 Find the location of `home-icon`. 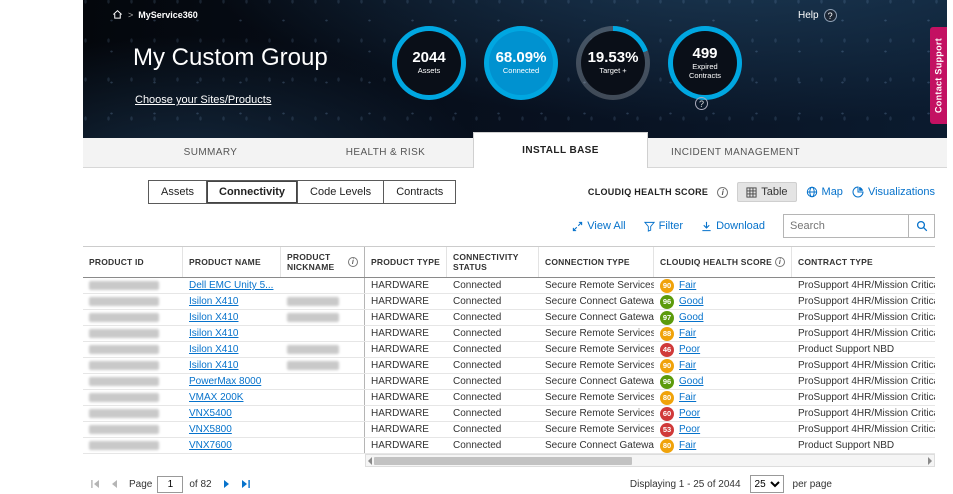

home-icon is located at coordinates (117, 14).